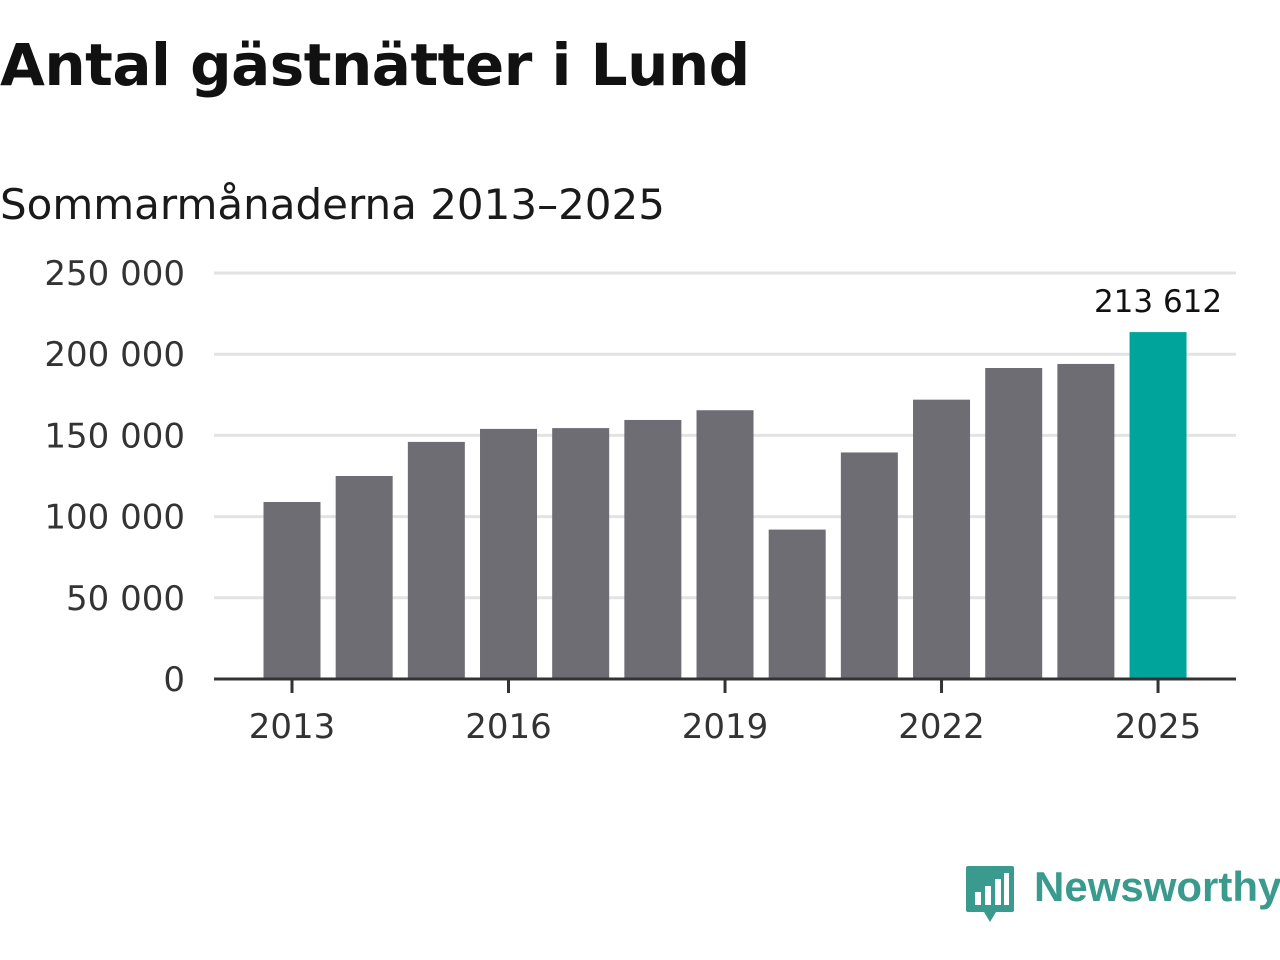 Image resolution: width=1280 pixels, height=960 pixels. What do you see at coordinates (114, 436) in the screenshot?
I see `y-tick-label: 150 000` at bounding box center [114, 436].